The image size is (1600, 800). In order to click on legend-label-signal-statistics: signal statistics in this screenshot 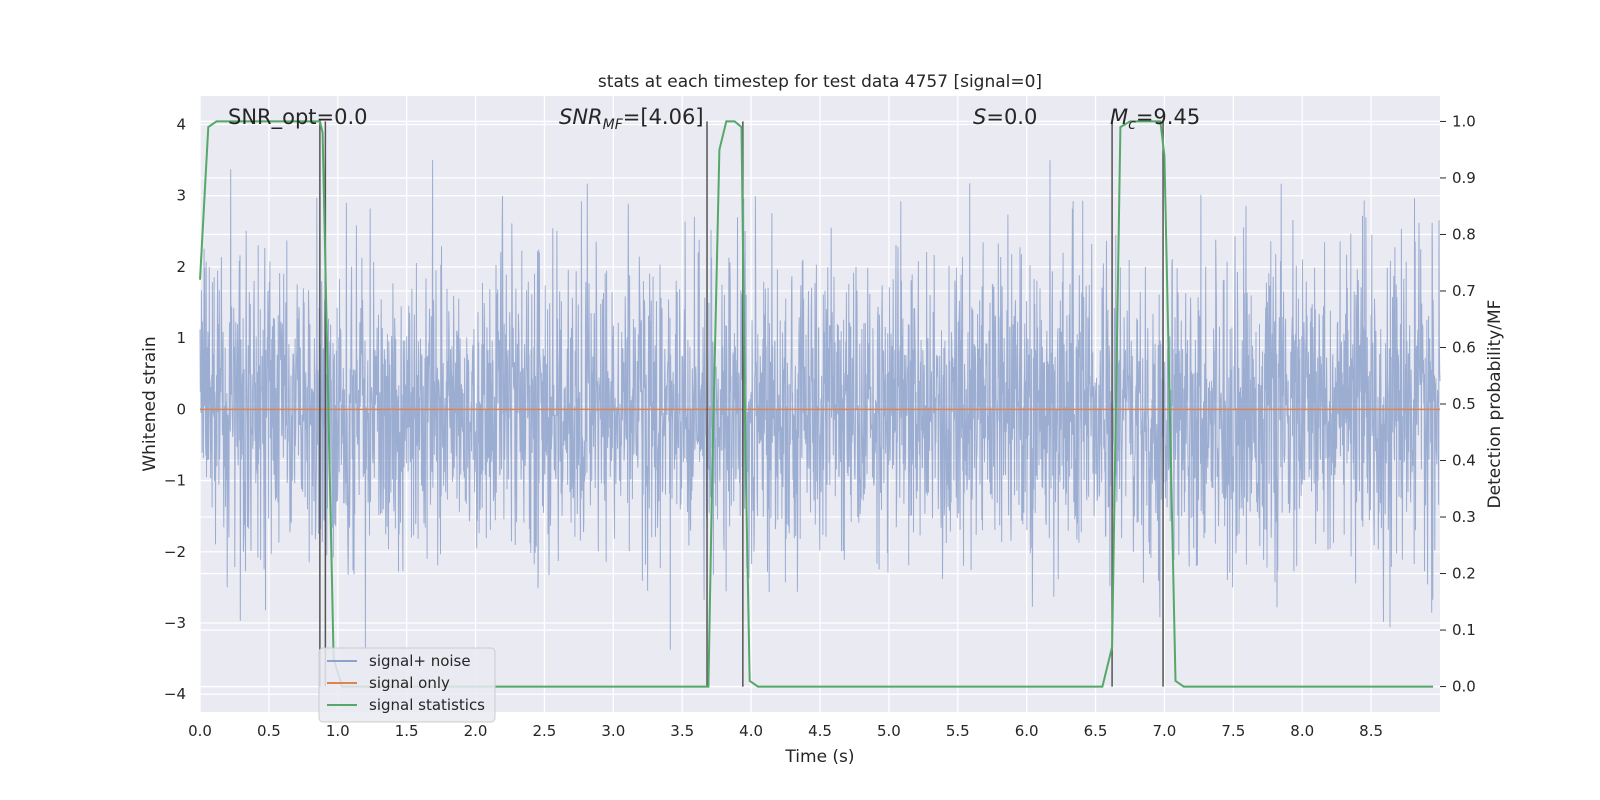, I will do `click(427, 705)`.